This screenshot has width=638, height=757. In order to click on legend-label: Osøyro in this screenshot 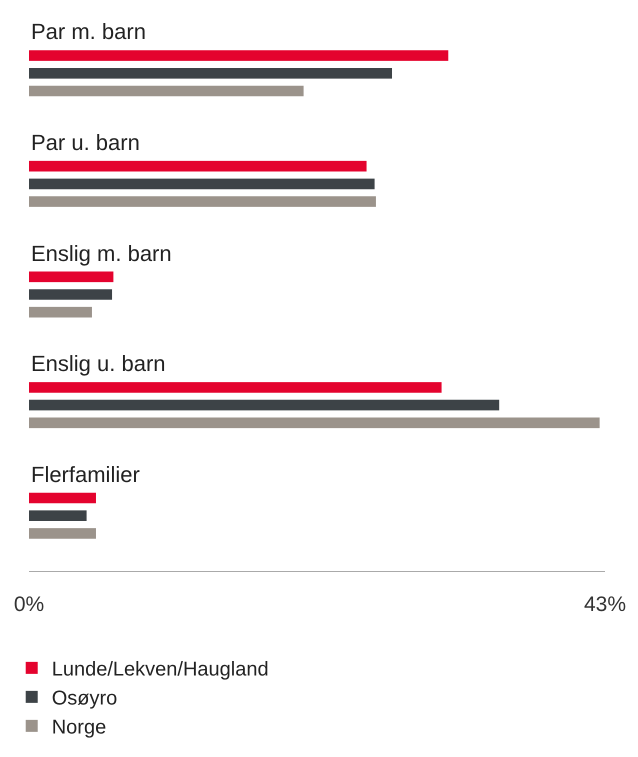, I will do `click(85, 699)`.